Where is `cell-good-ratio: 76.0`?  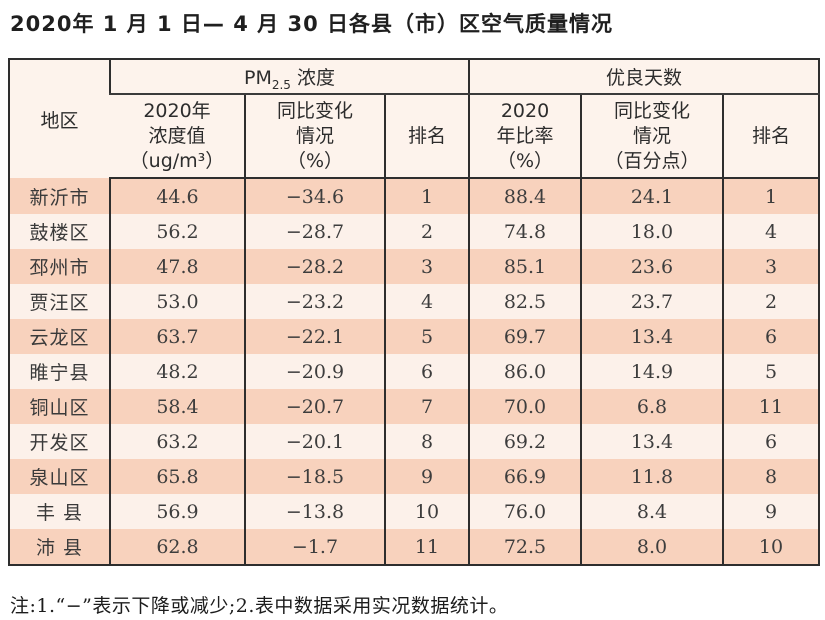
cell-good-ratio: 76.0 is located at coordinates (524, 512).